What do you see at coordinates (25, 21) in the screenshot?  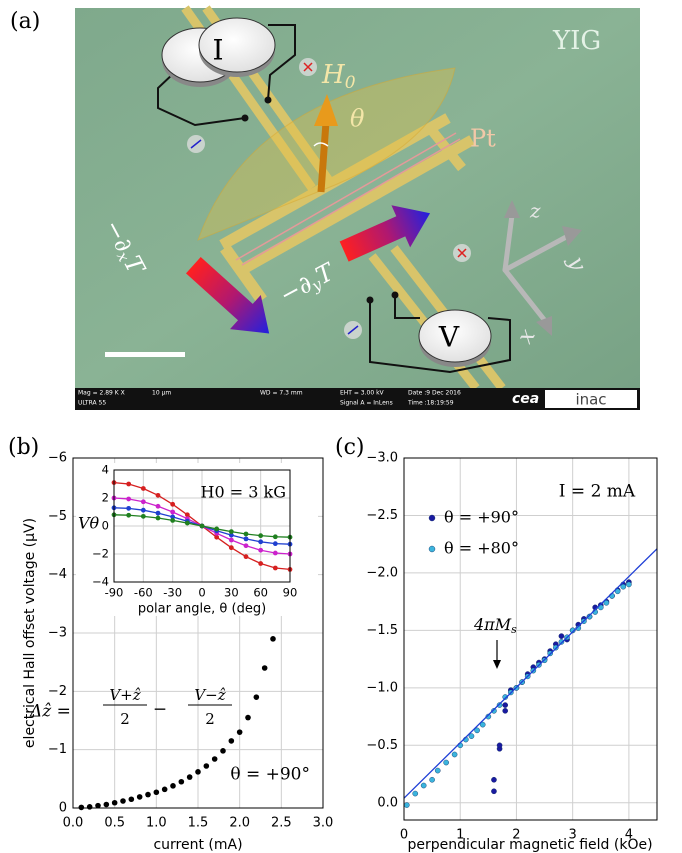 I see `panel-label: (a)` at bounding box center [25, 21].